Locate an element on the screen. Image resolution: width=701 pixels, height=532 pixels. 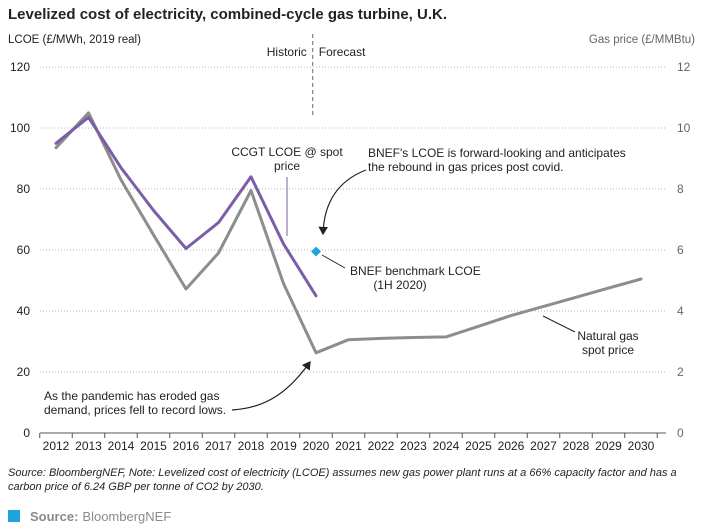
x-tick-label: 2026 is located at coordinates (511, 446).